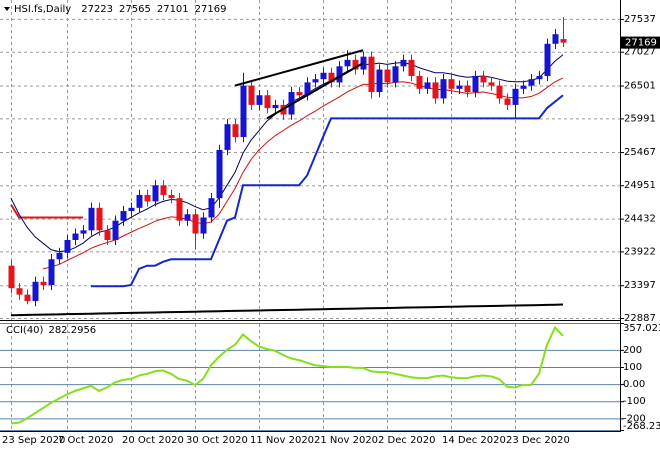 The height and width of the screenshot is (450, 660). What do you see at coordinates (641, 426) in the screenshot?
I see `y-tick-label: -268.233` at bounding box center [641, 426].